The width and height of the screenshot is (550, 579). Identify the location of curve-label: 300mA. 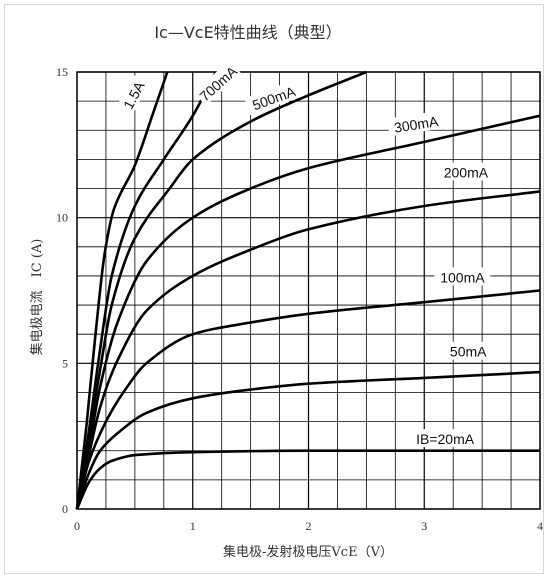
(416, 124).